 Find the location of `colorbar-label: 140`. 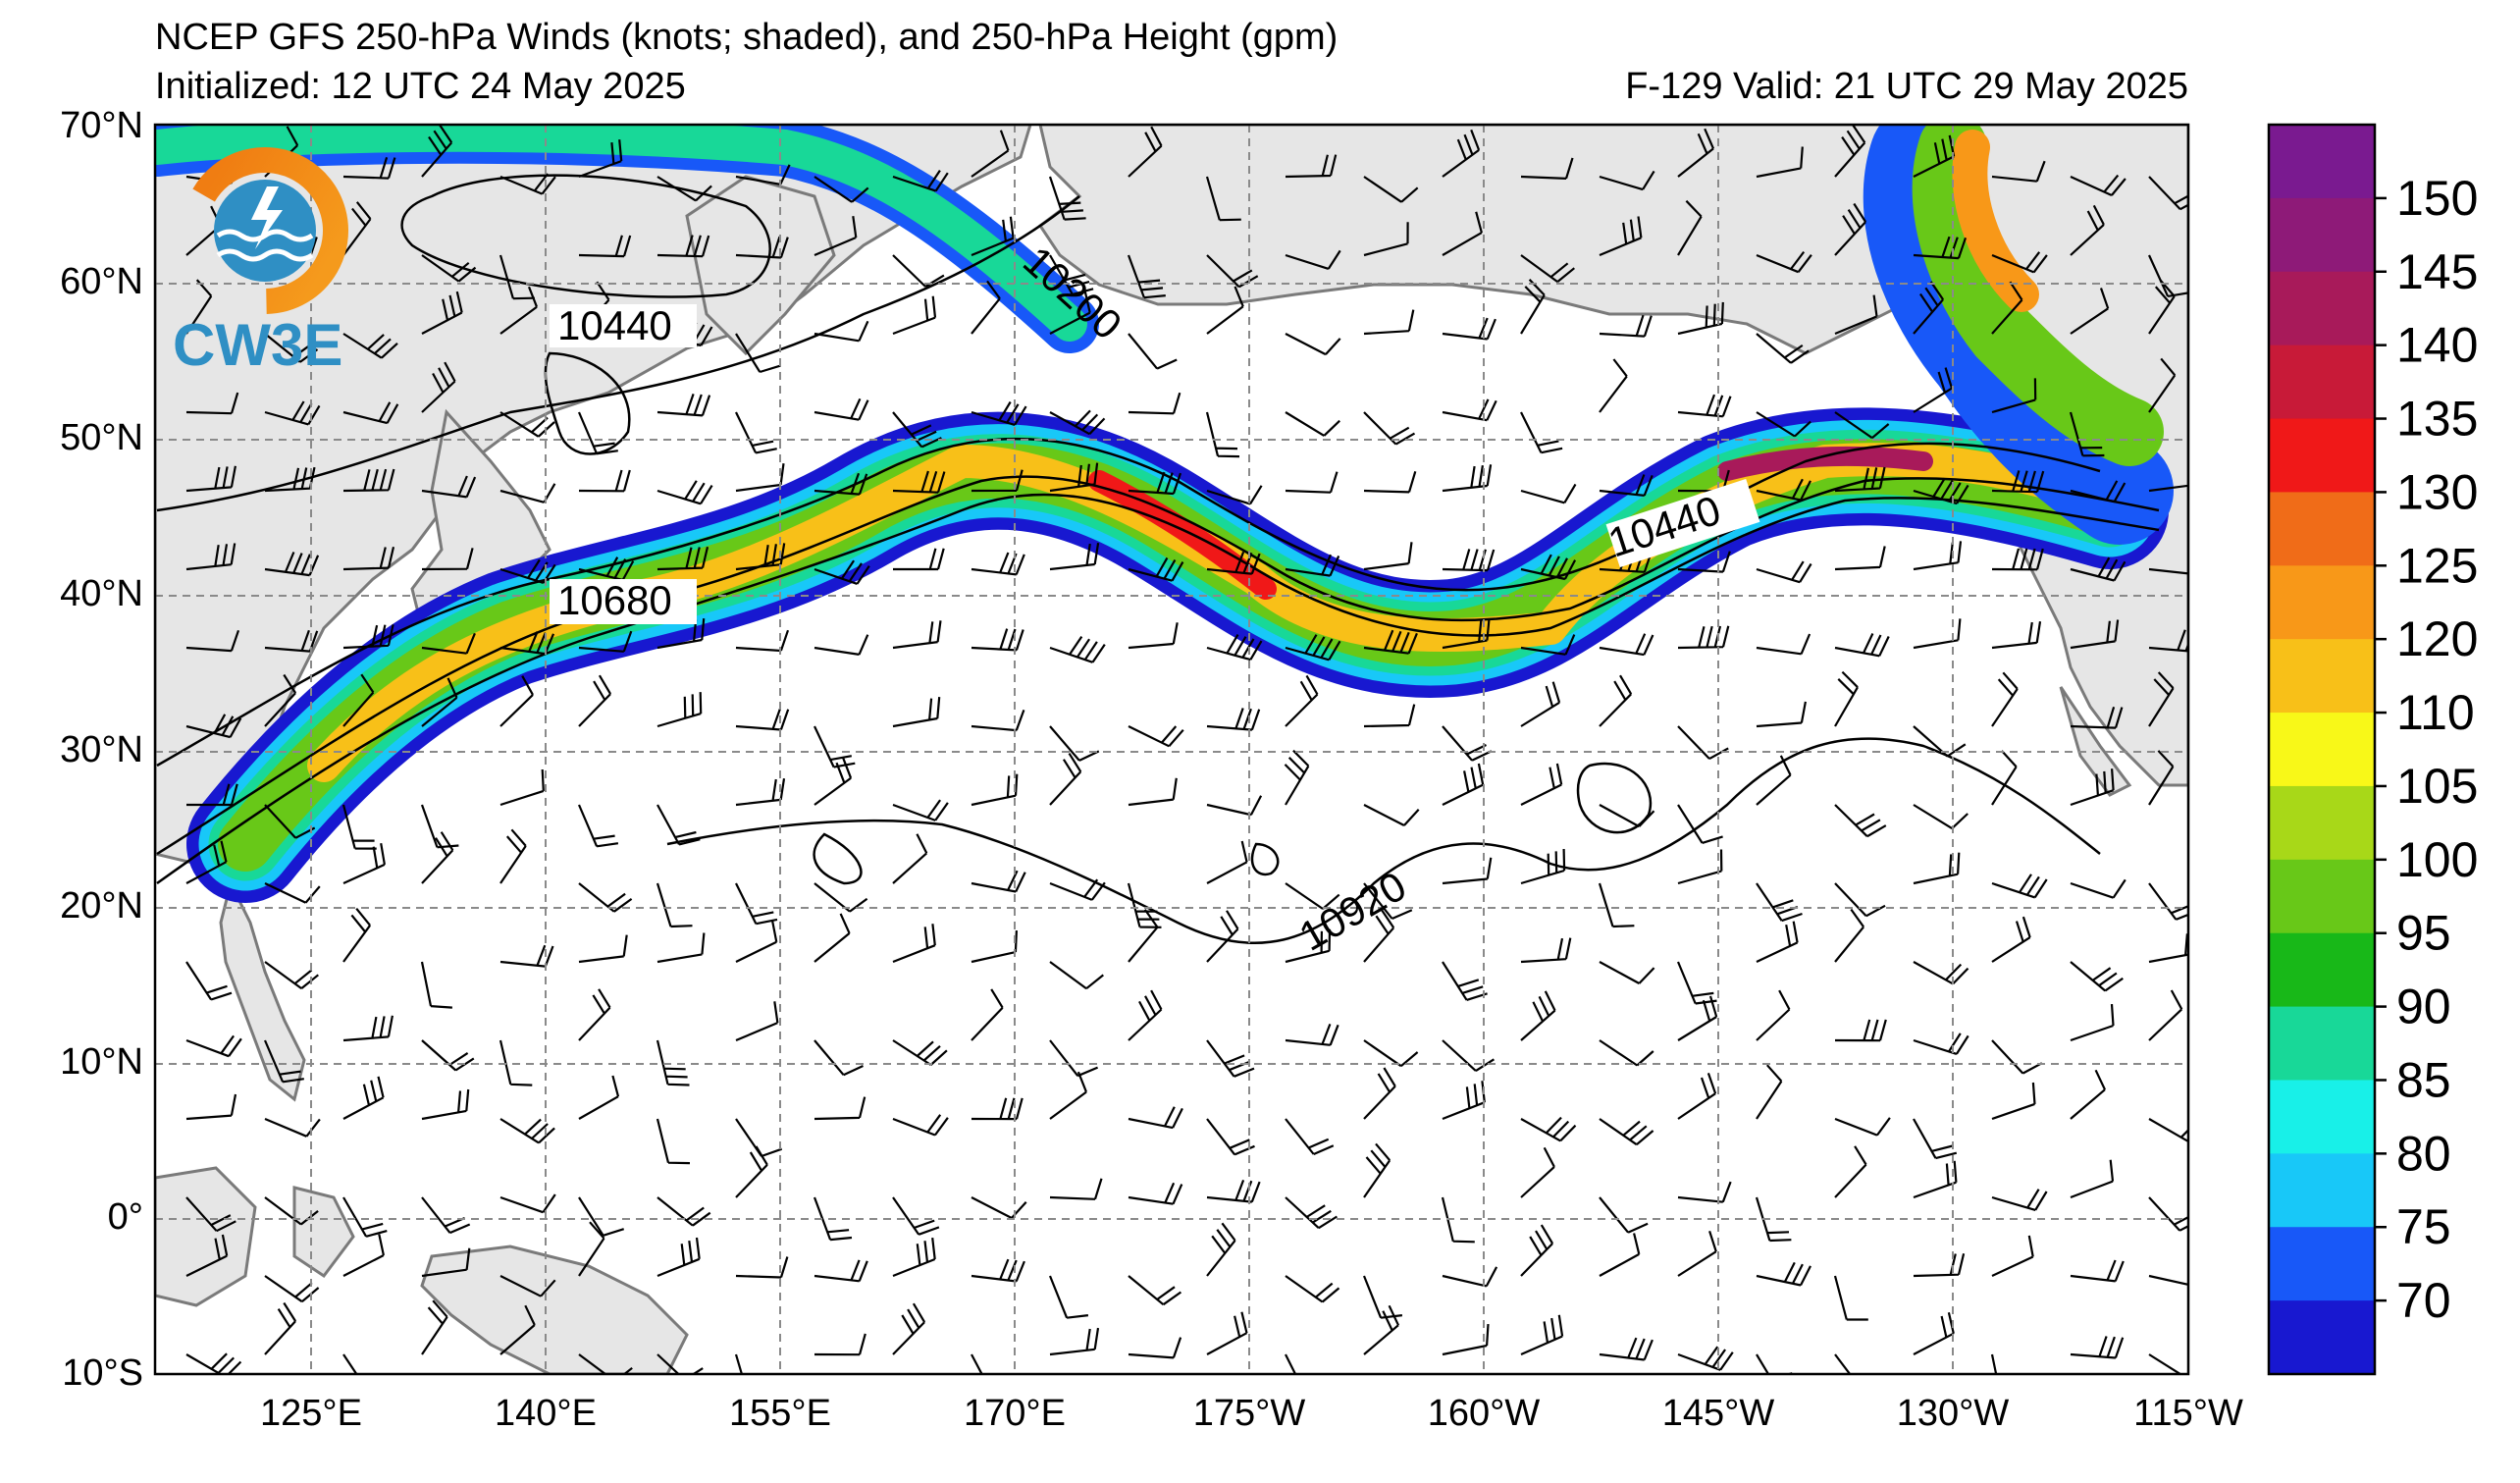

colorbar-label: 140 is located at coordinates (2437, 346).